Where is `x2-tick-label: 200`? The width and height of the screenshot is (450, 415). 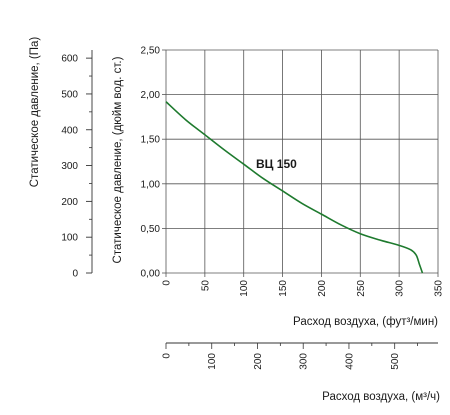
x2-tick-label: 200 is located at coordinates (258, 361).